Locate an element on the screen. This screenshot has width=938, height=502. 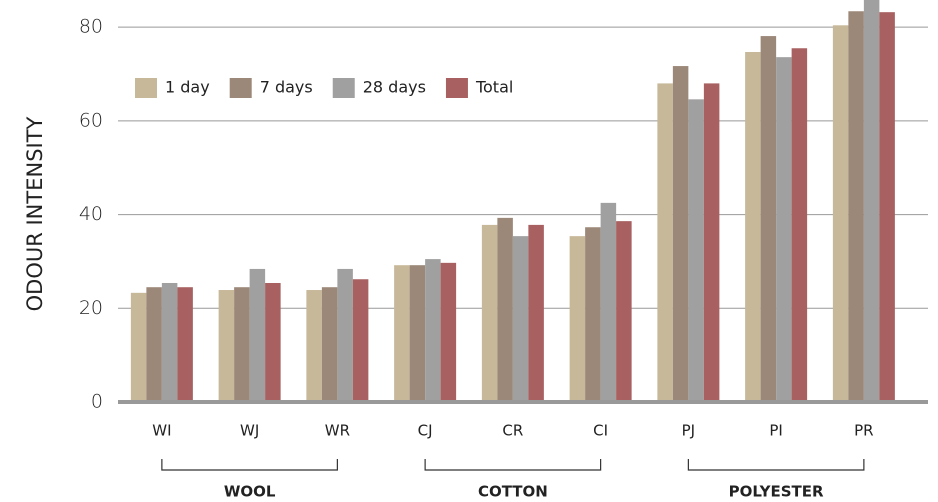
x-tick-label: WR is located at coordinates (337, 431).